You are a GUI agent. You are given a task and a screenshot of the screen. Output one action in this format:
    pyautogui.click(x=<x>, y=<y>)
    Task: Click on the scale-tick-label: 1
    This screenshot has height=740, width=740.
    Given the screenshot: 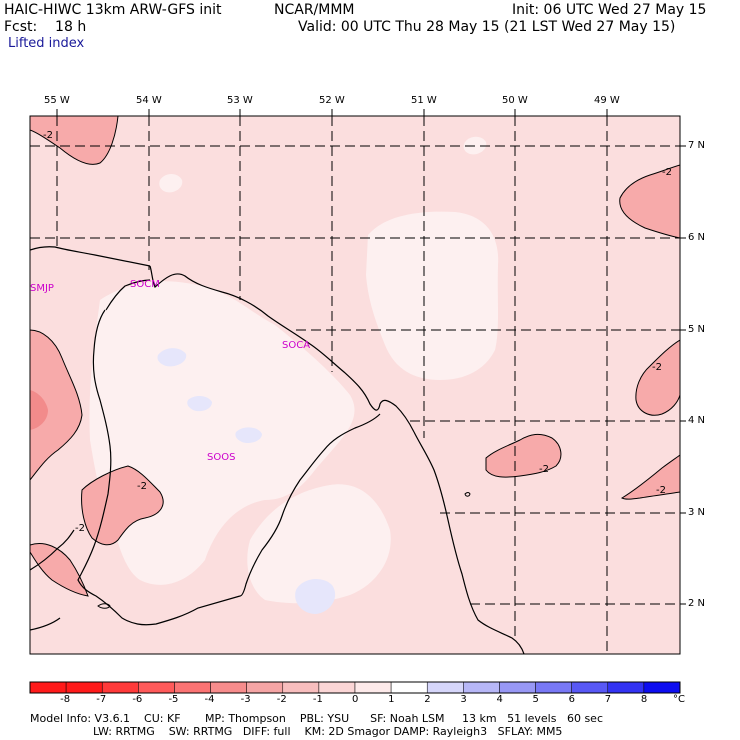 What is the action you would take?
    pyautogui.click(x=391, y=699)
    